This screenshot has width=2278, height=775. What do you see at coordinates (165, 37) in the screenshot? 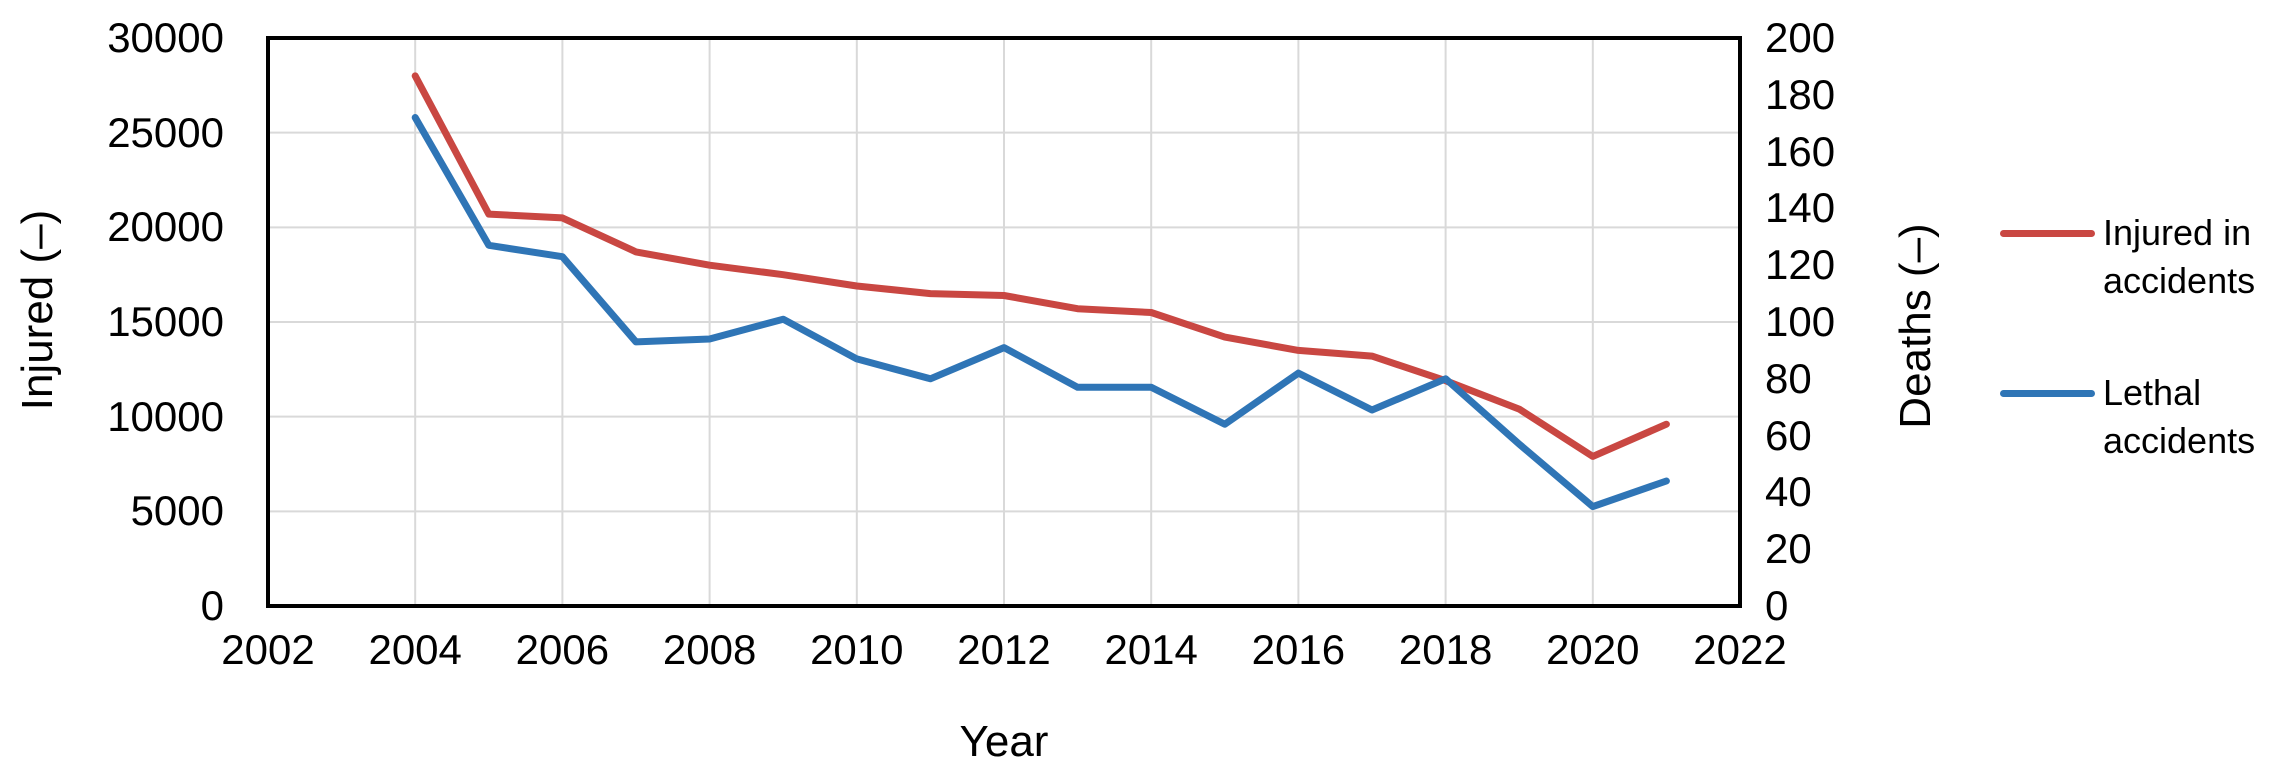
I see `left-y-tick-label: 30000` at bounding box center [165, 37].